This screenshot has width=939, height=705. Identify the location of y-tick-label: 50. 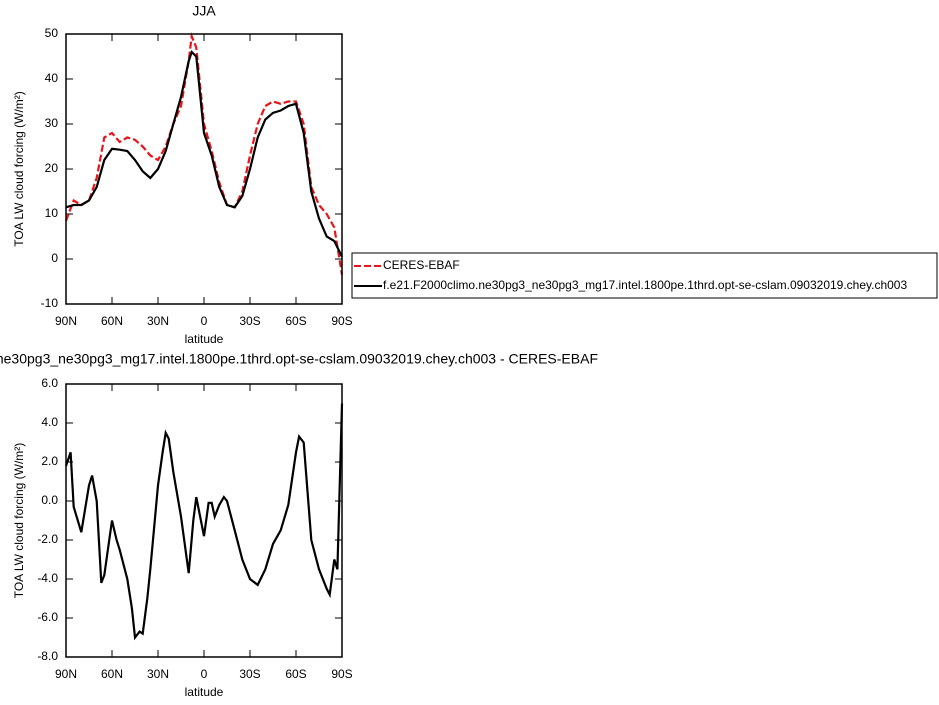
(52, 33).